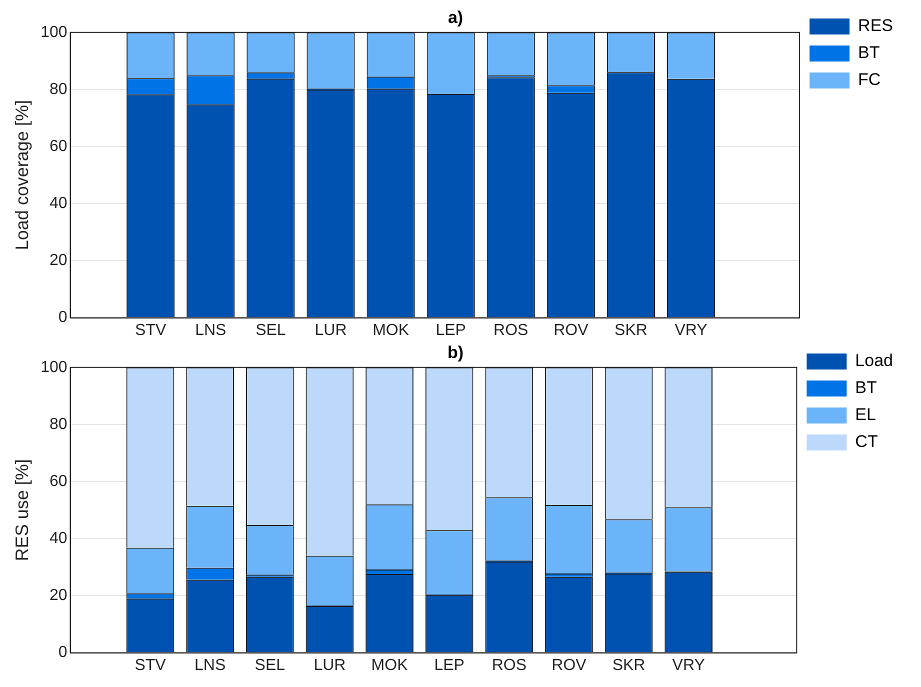 The width and height of the screenshot is (921, 687). I want to click on legend-label: FC, so click(869, 80).